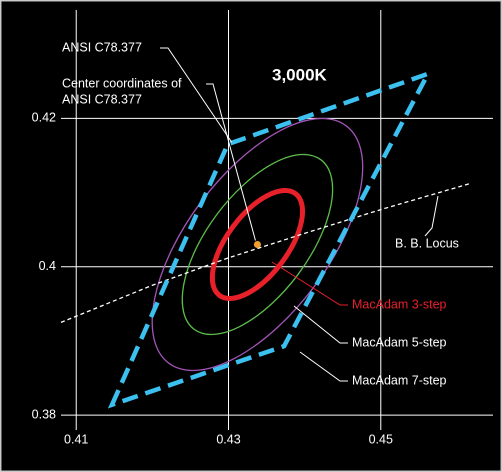 The width and height of the screenshot is (502, 472). I want to click on annotation: Center coordinates of, so click(122, 83).